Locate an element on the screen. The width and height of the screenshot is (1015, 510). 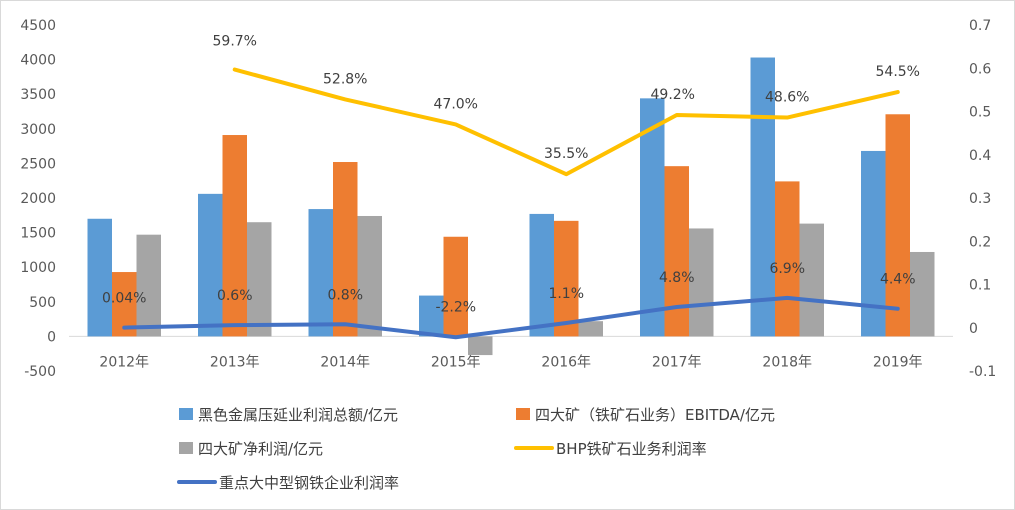
left-axis-tick-label: 0 is located at coordinates (51, 337).